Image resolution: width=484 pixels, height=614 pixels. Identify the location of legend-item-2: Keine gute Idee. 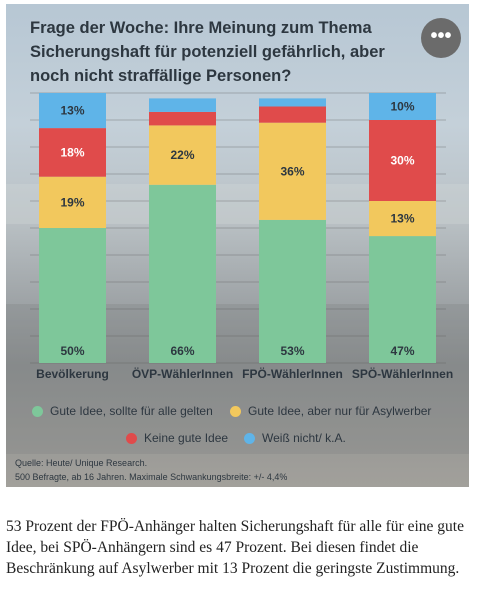
(177, 438).